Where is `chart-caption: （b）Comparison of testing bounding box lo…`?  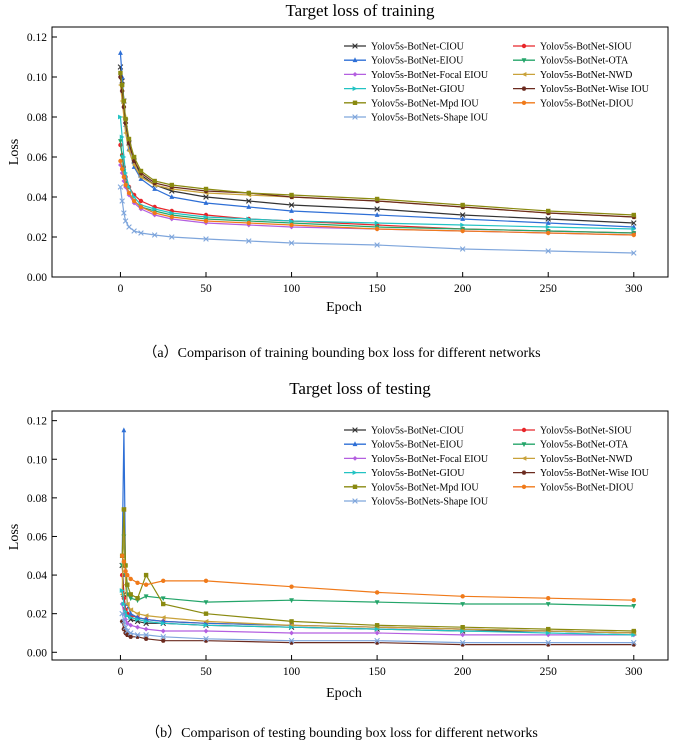
chart-caption: （b）Comparison of testing bounding box lo… is located at coordinates (342, 733).